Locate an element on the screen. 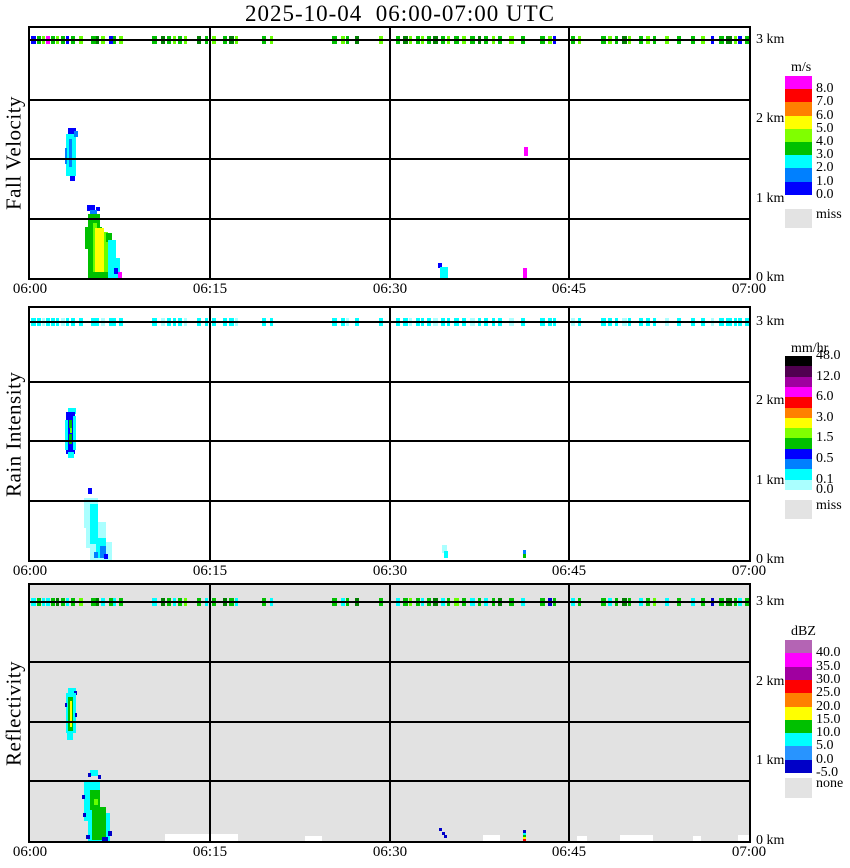  missing-swatch is located at coordinates (798, 788).